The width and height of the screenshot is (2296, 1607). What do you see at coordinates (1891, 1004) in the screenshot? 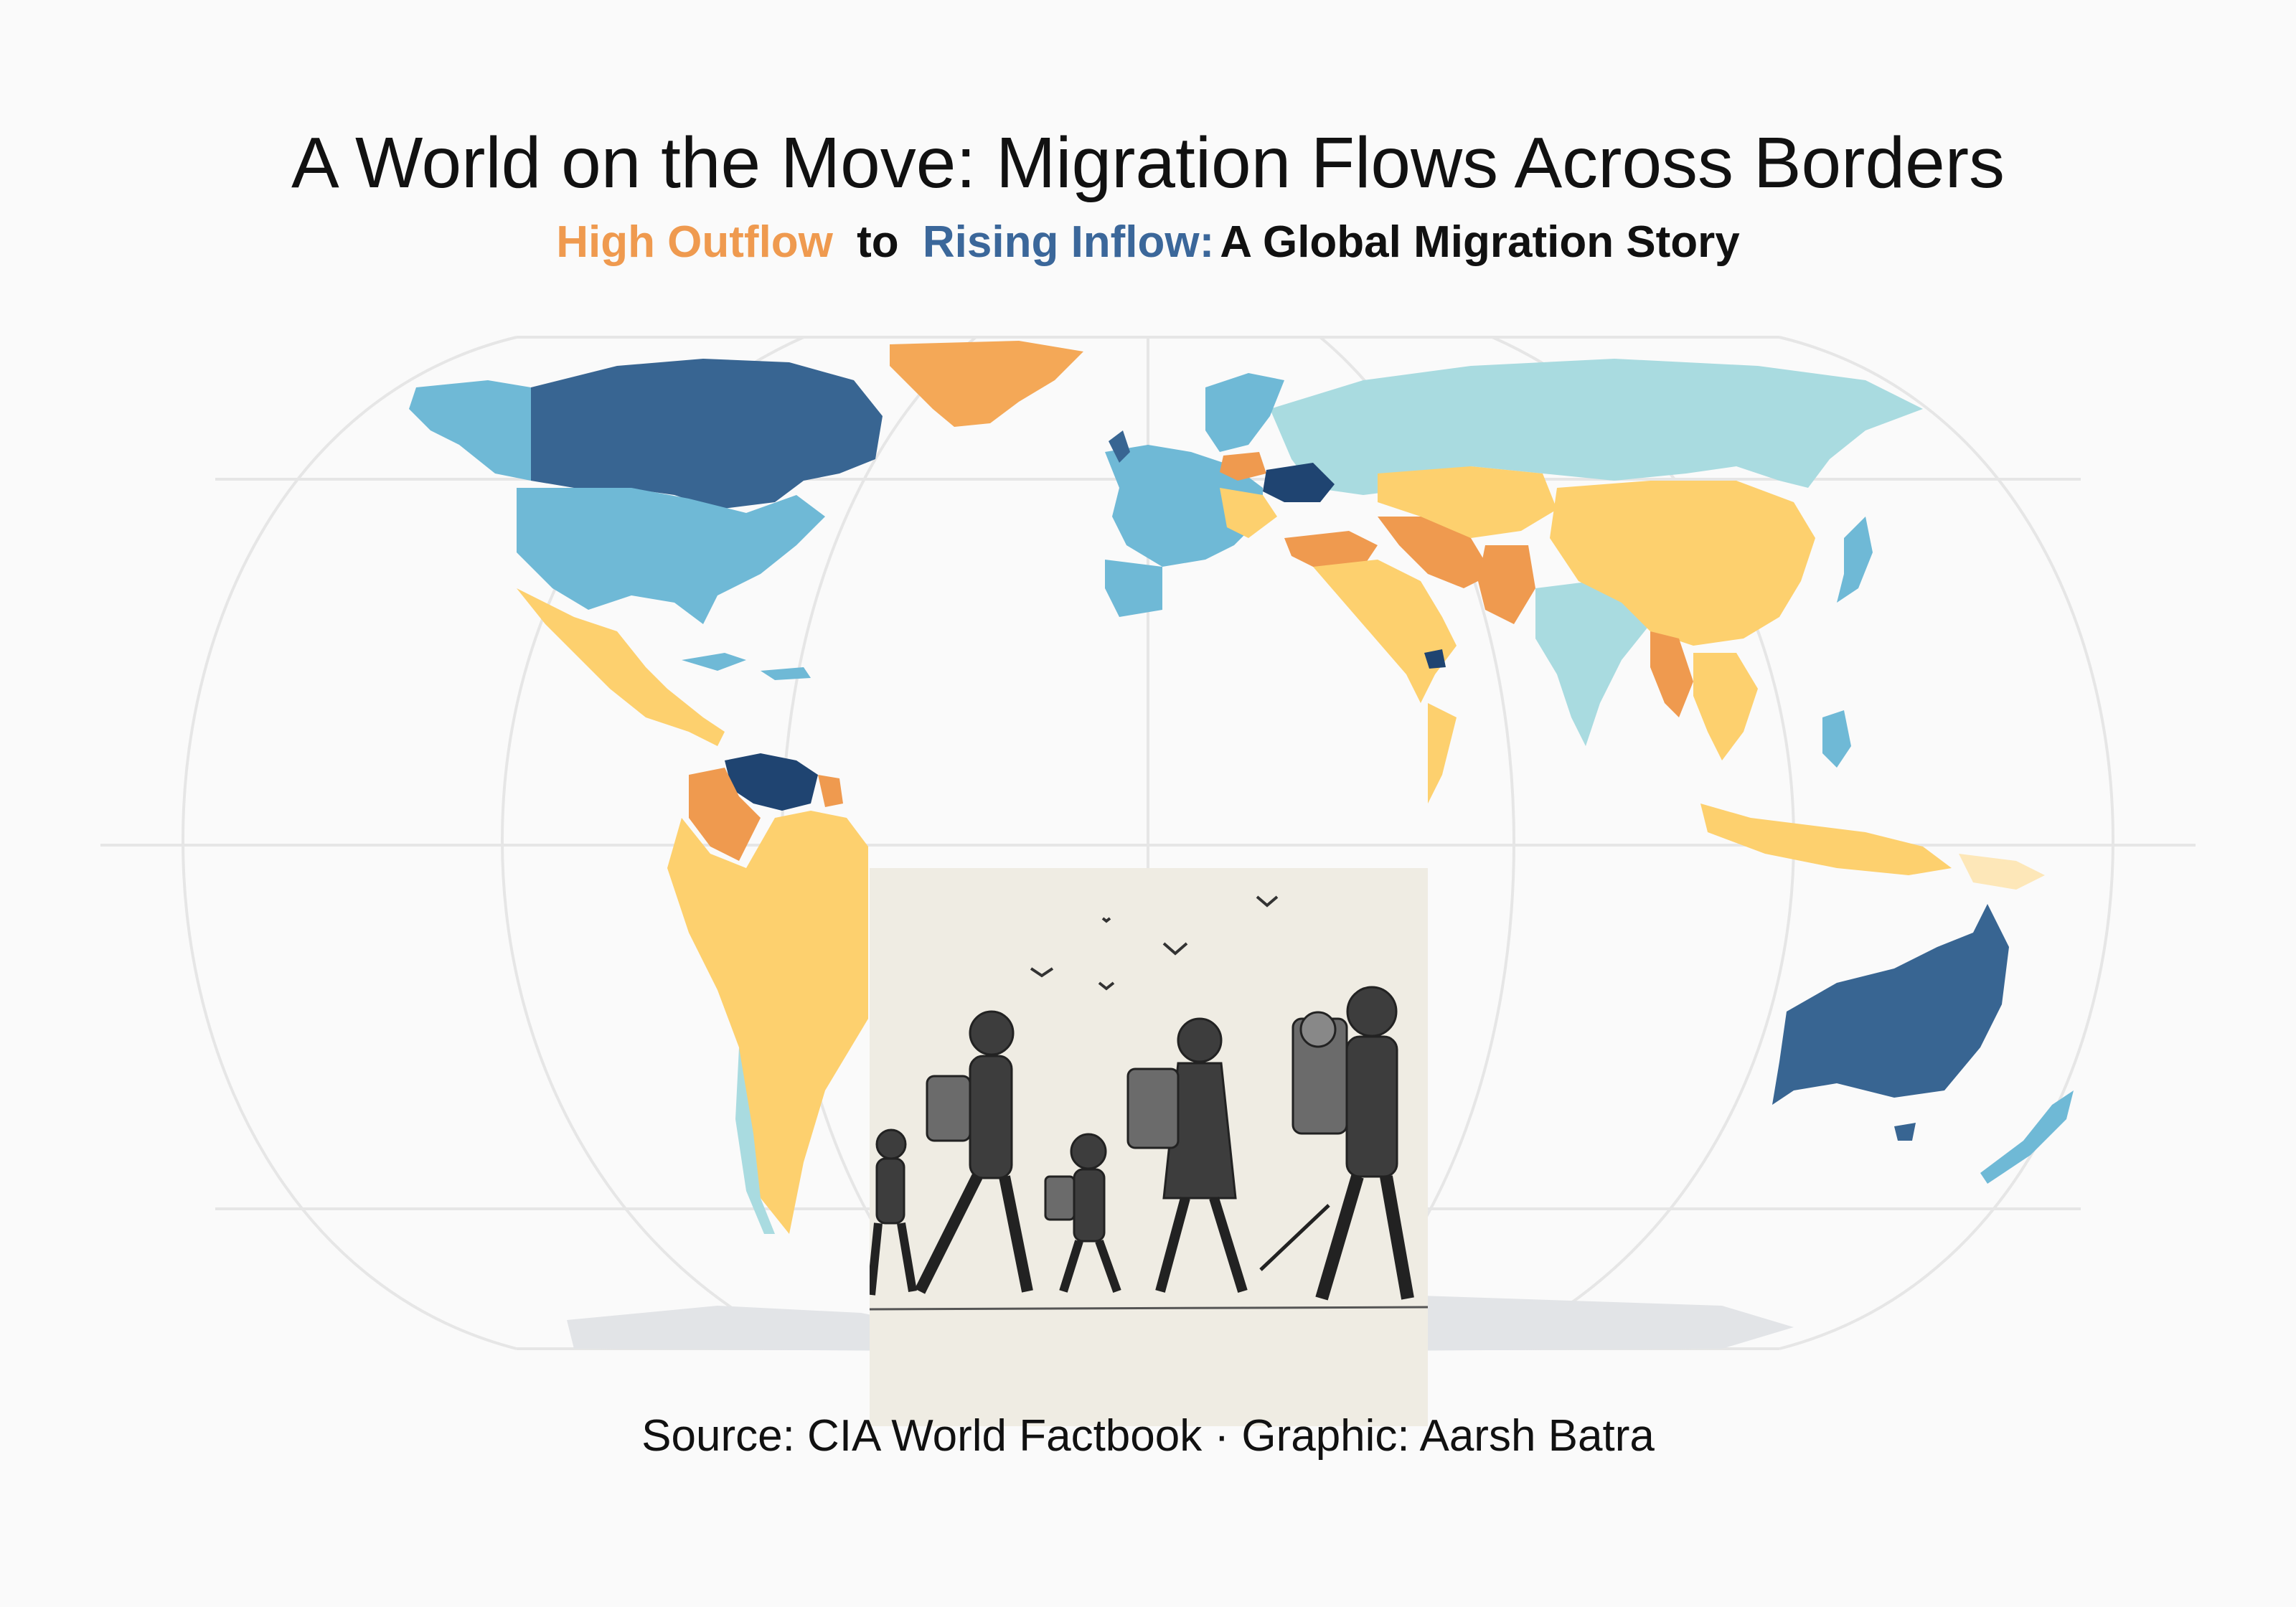
I see `country-australia` at bounding box center [1891, 1004].